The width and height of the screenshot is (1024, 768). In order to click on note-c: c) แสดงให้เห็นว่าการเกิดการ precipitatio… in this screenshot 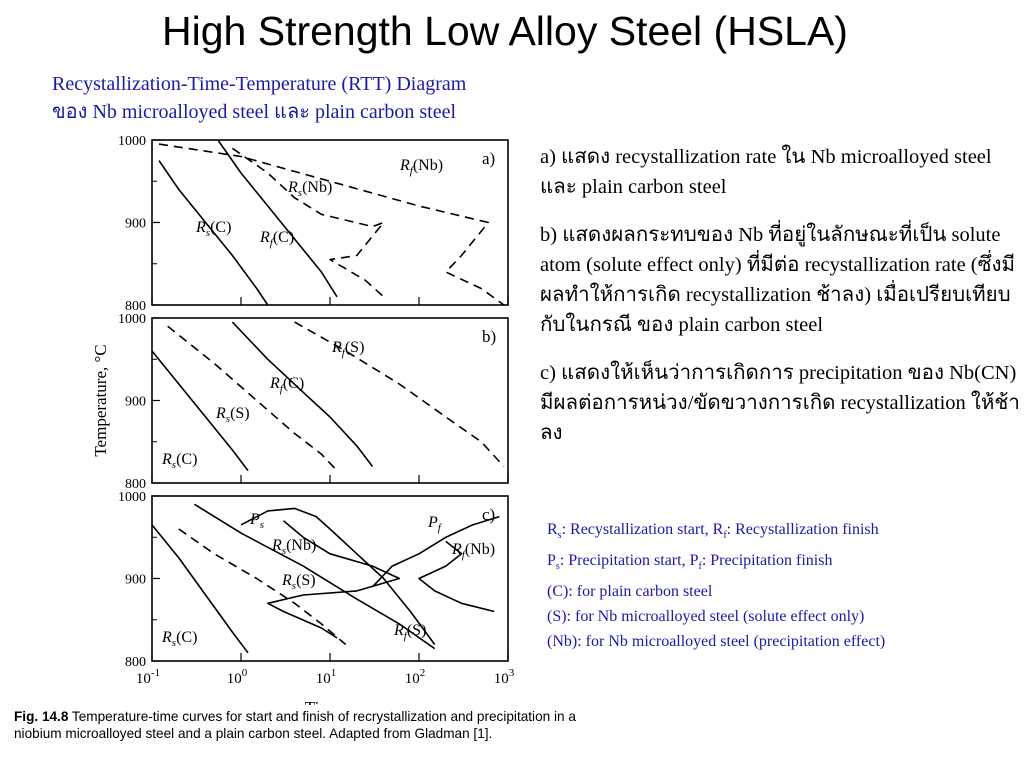, I will do `click(780, 403)`.